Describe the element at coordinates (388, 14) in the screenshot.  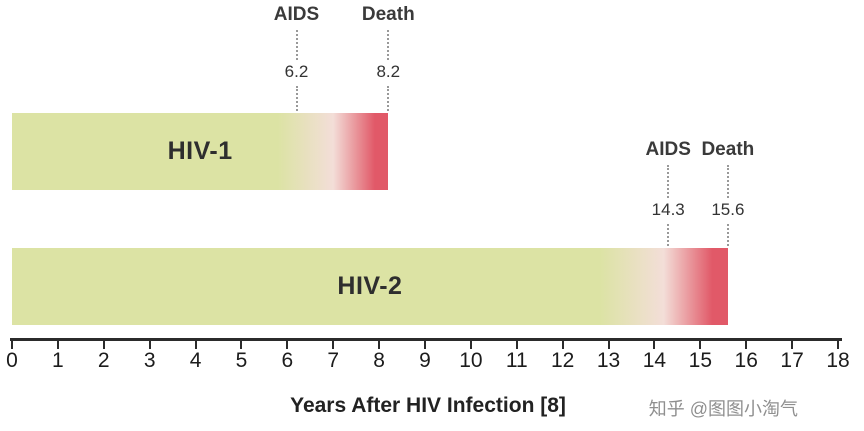
I see `marker-label-hiv-1-death: Death` at that location.